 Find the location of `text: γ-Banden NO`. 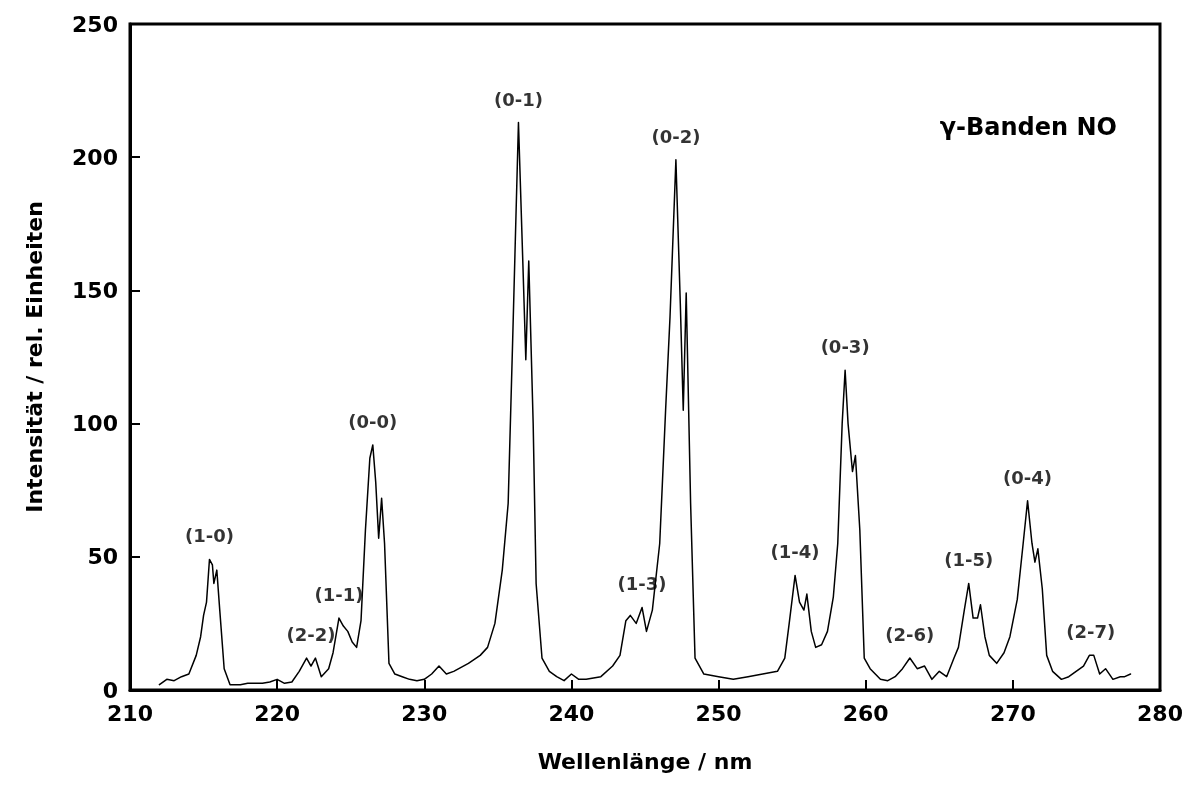

text: γ-Banden NO is located at coordinates (1028, 127).